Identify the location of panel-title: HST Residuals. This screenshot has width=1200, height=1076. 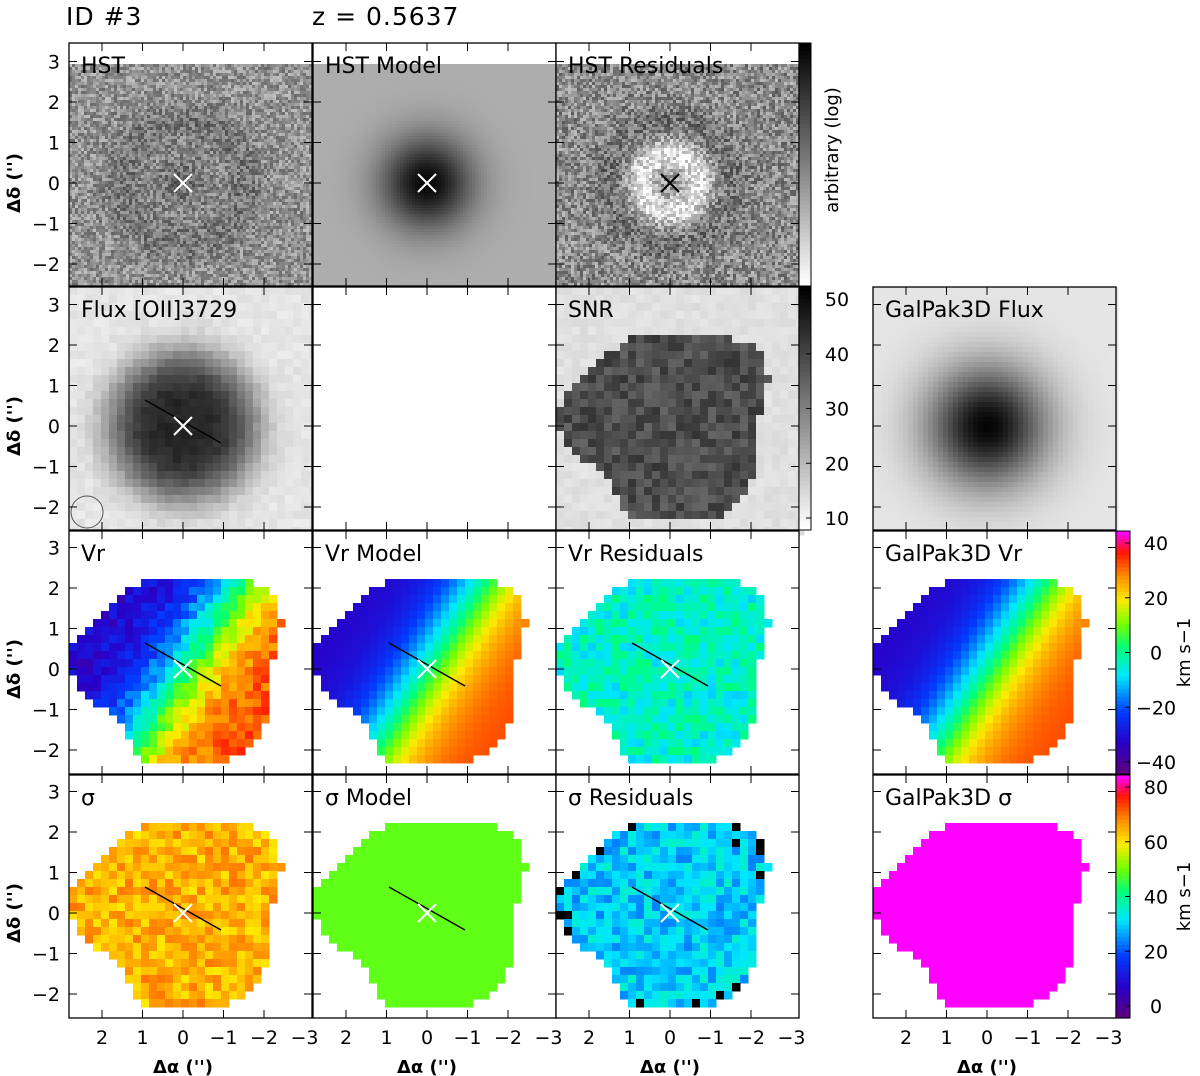
(645, 66).